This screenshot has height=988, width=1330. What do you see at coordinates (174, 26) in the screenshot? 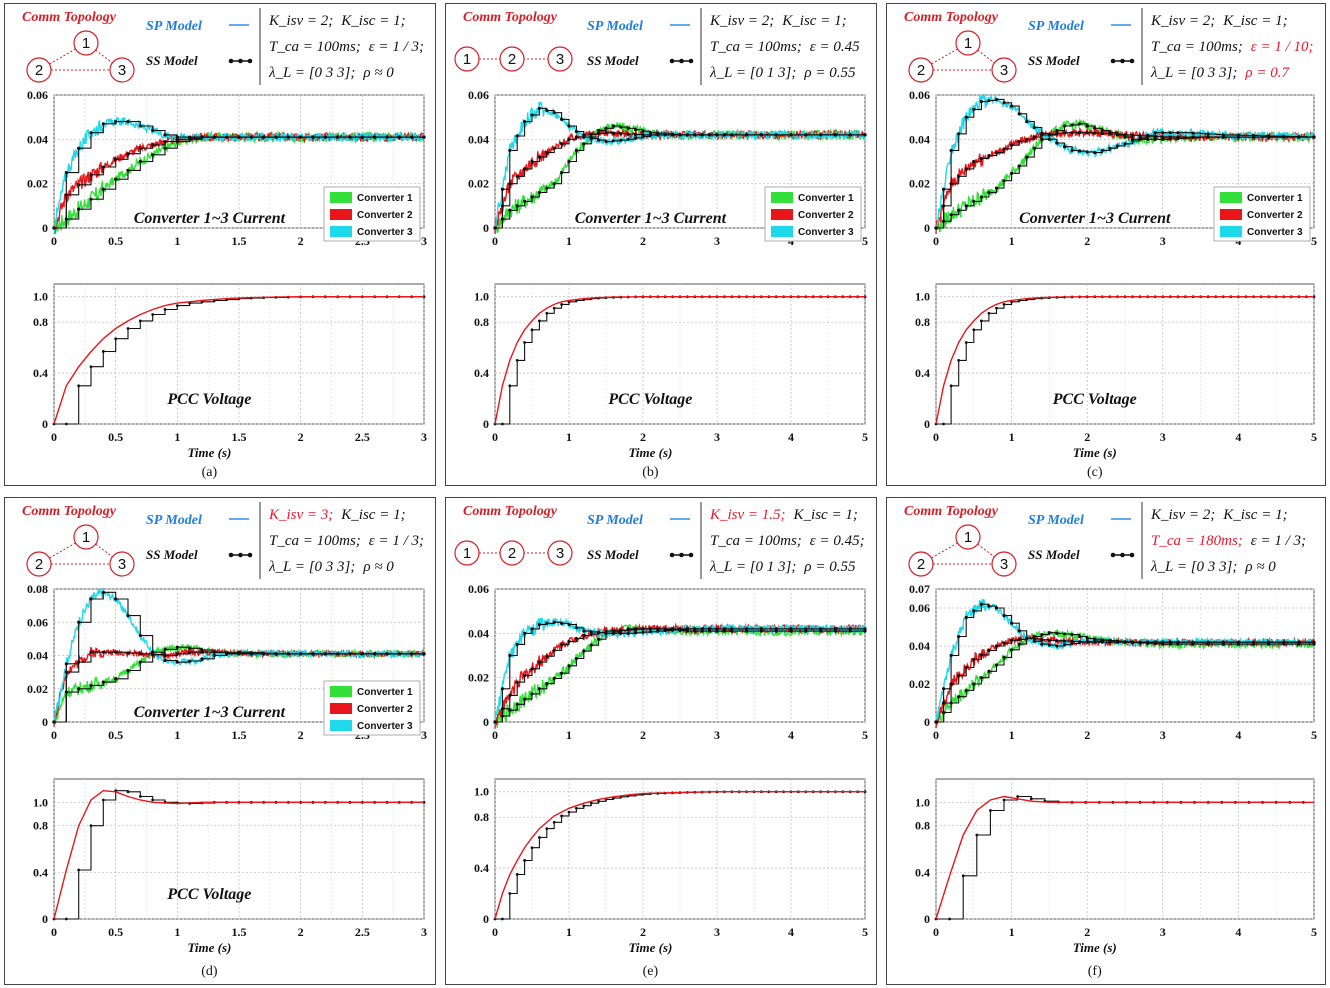
I see `sp-model-label: SP Model` at bounding box center [174, 26].